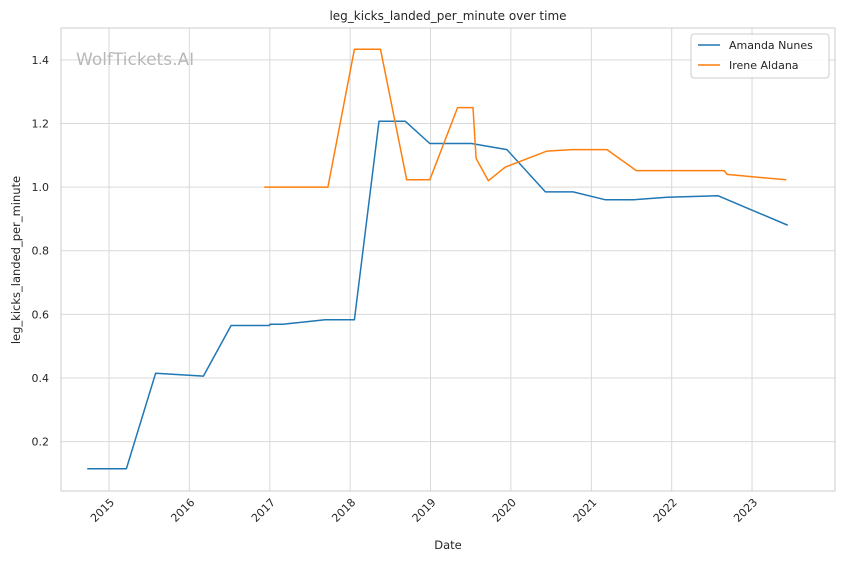 This screenshot has width=844, height=561. I want to click on x-axis-label: Date, so click(448, 545).